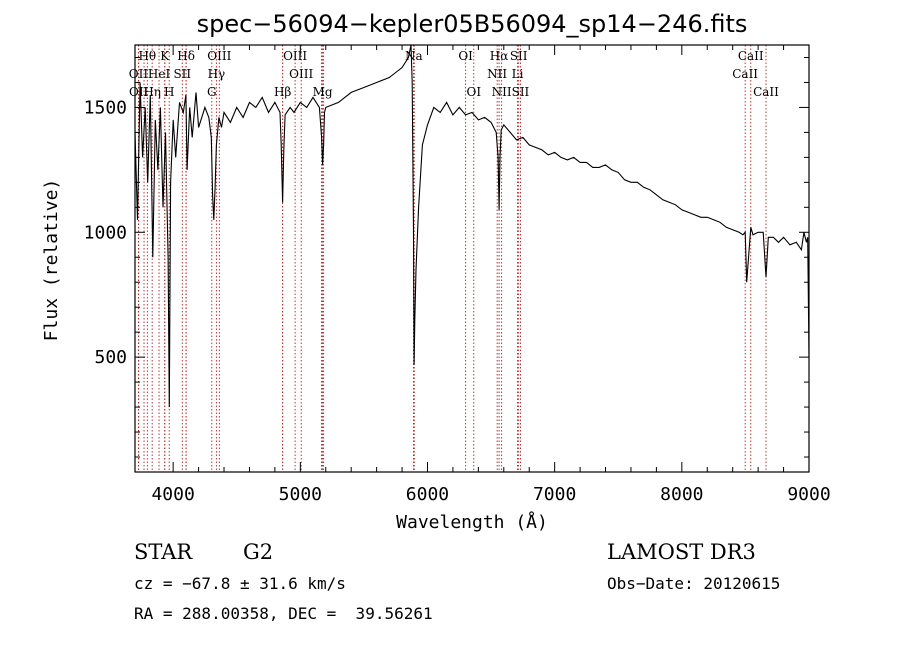  I want to click on line-label-lines-row2-6: Li, so click(518, 74).